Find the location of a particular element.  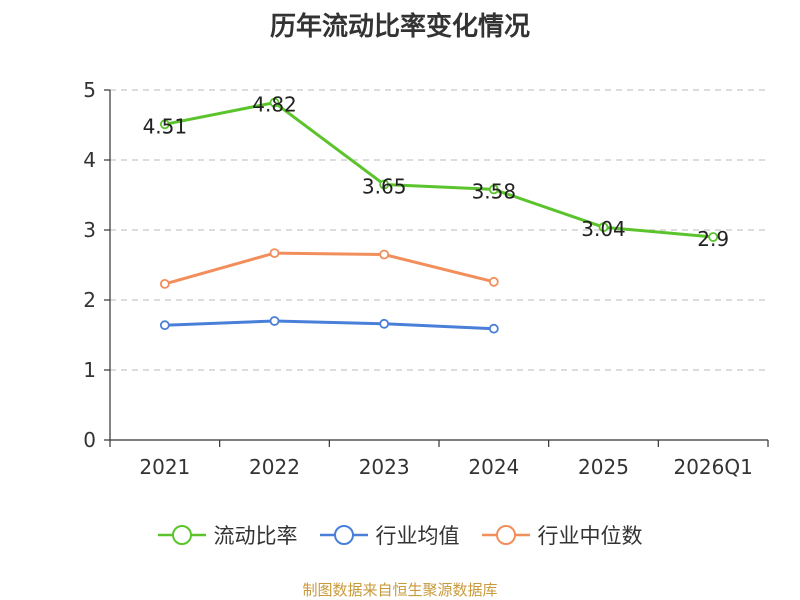

legend-marker-industry-mean is located at coordinates (343, 535).